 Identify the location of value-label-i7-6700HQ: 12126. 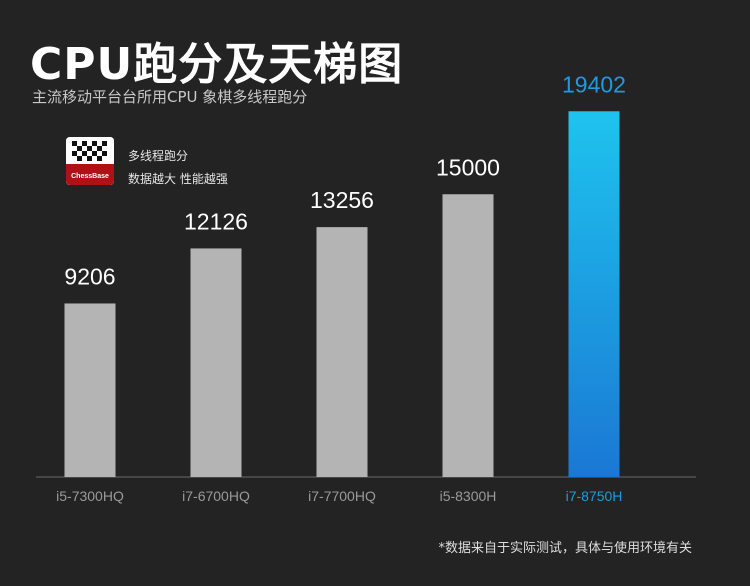
(216, 221).